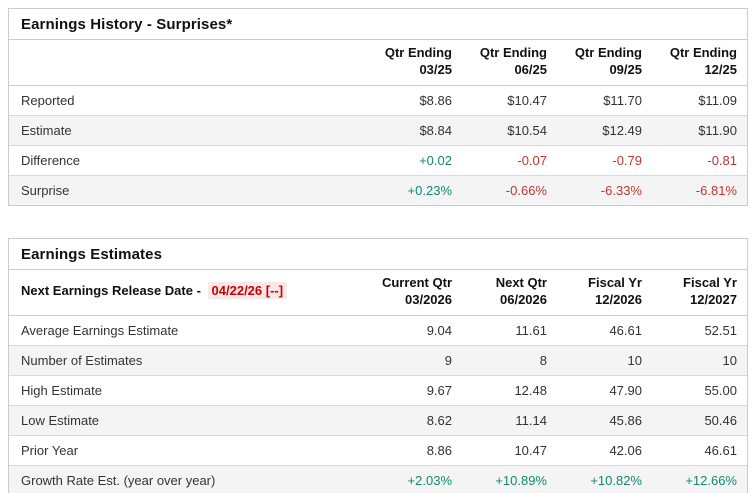  I want to click on cell-value: 8.86, so click(414, 450).